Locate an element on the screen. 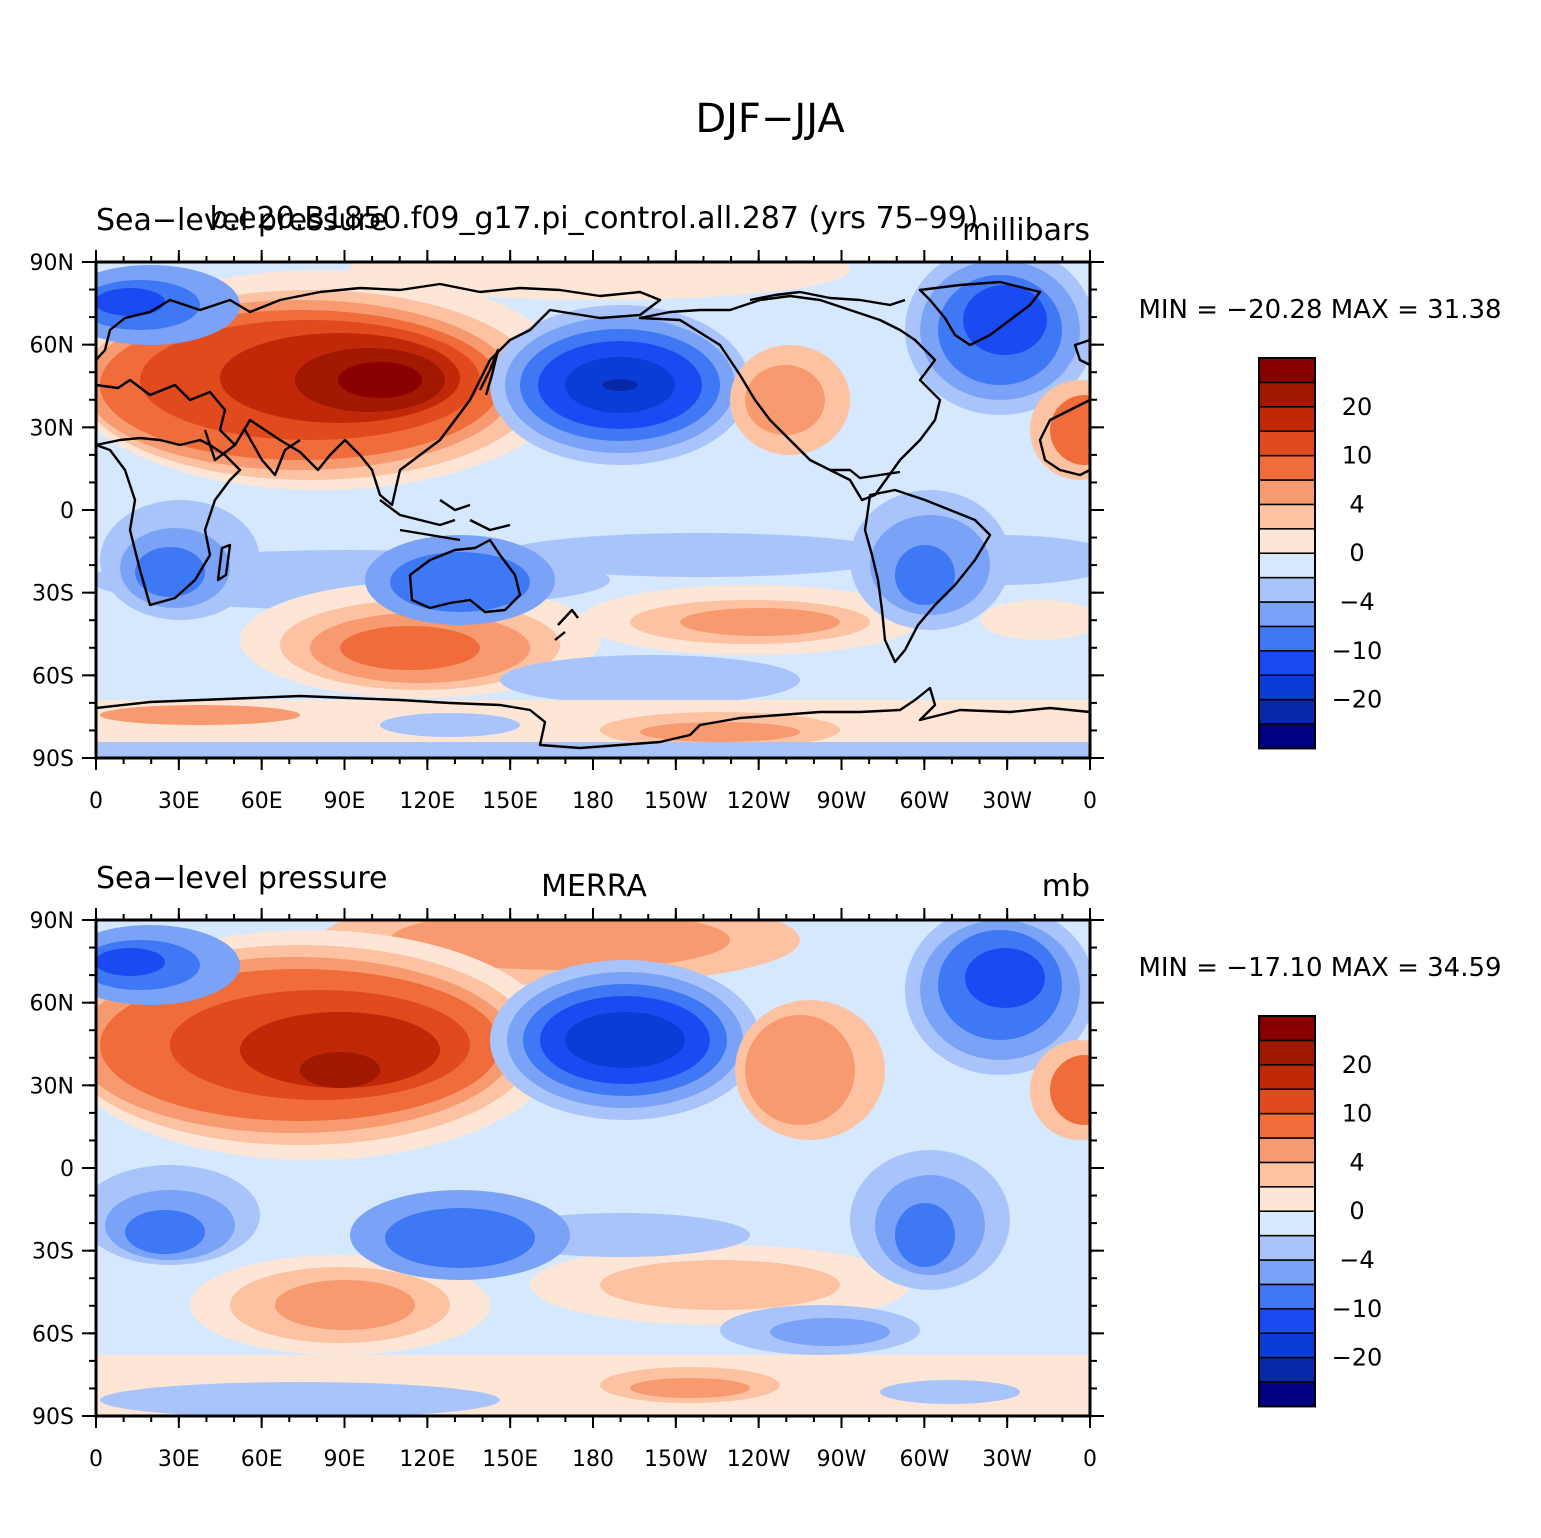 This screenshot has width=1541, height=1538. panel-units: mb is located at coordinates (1066, 886).